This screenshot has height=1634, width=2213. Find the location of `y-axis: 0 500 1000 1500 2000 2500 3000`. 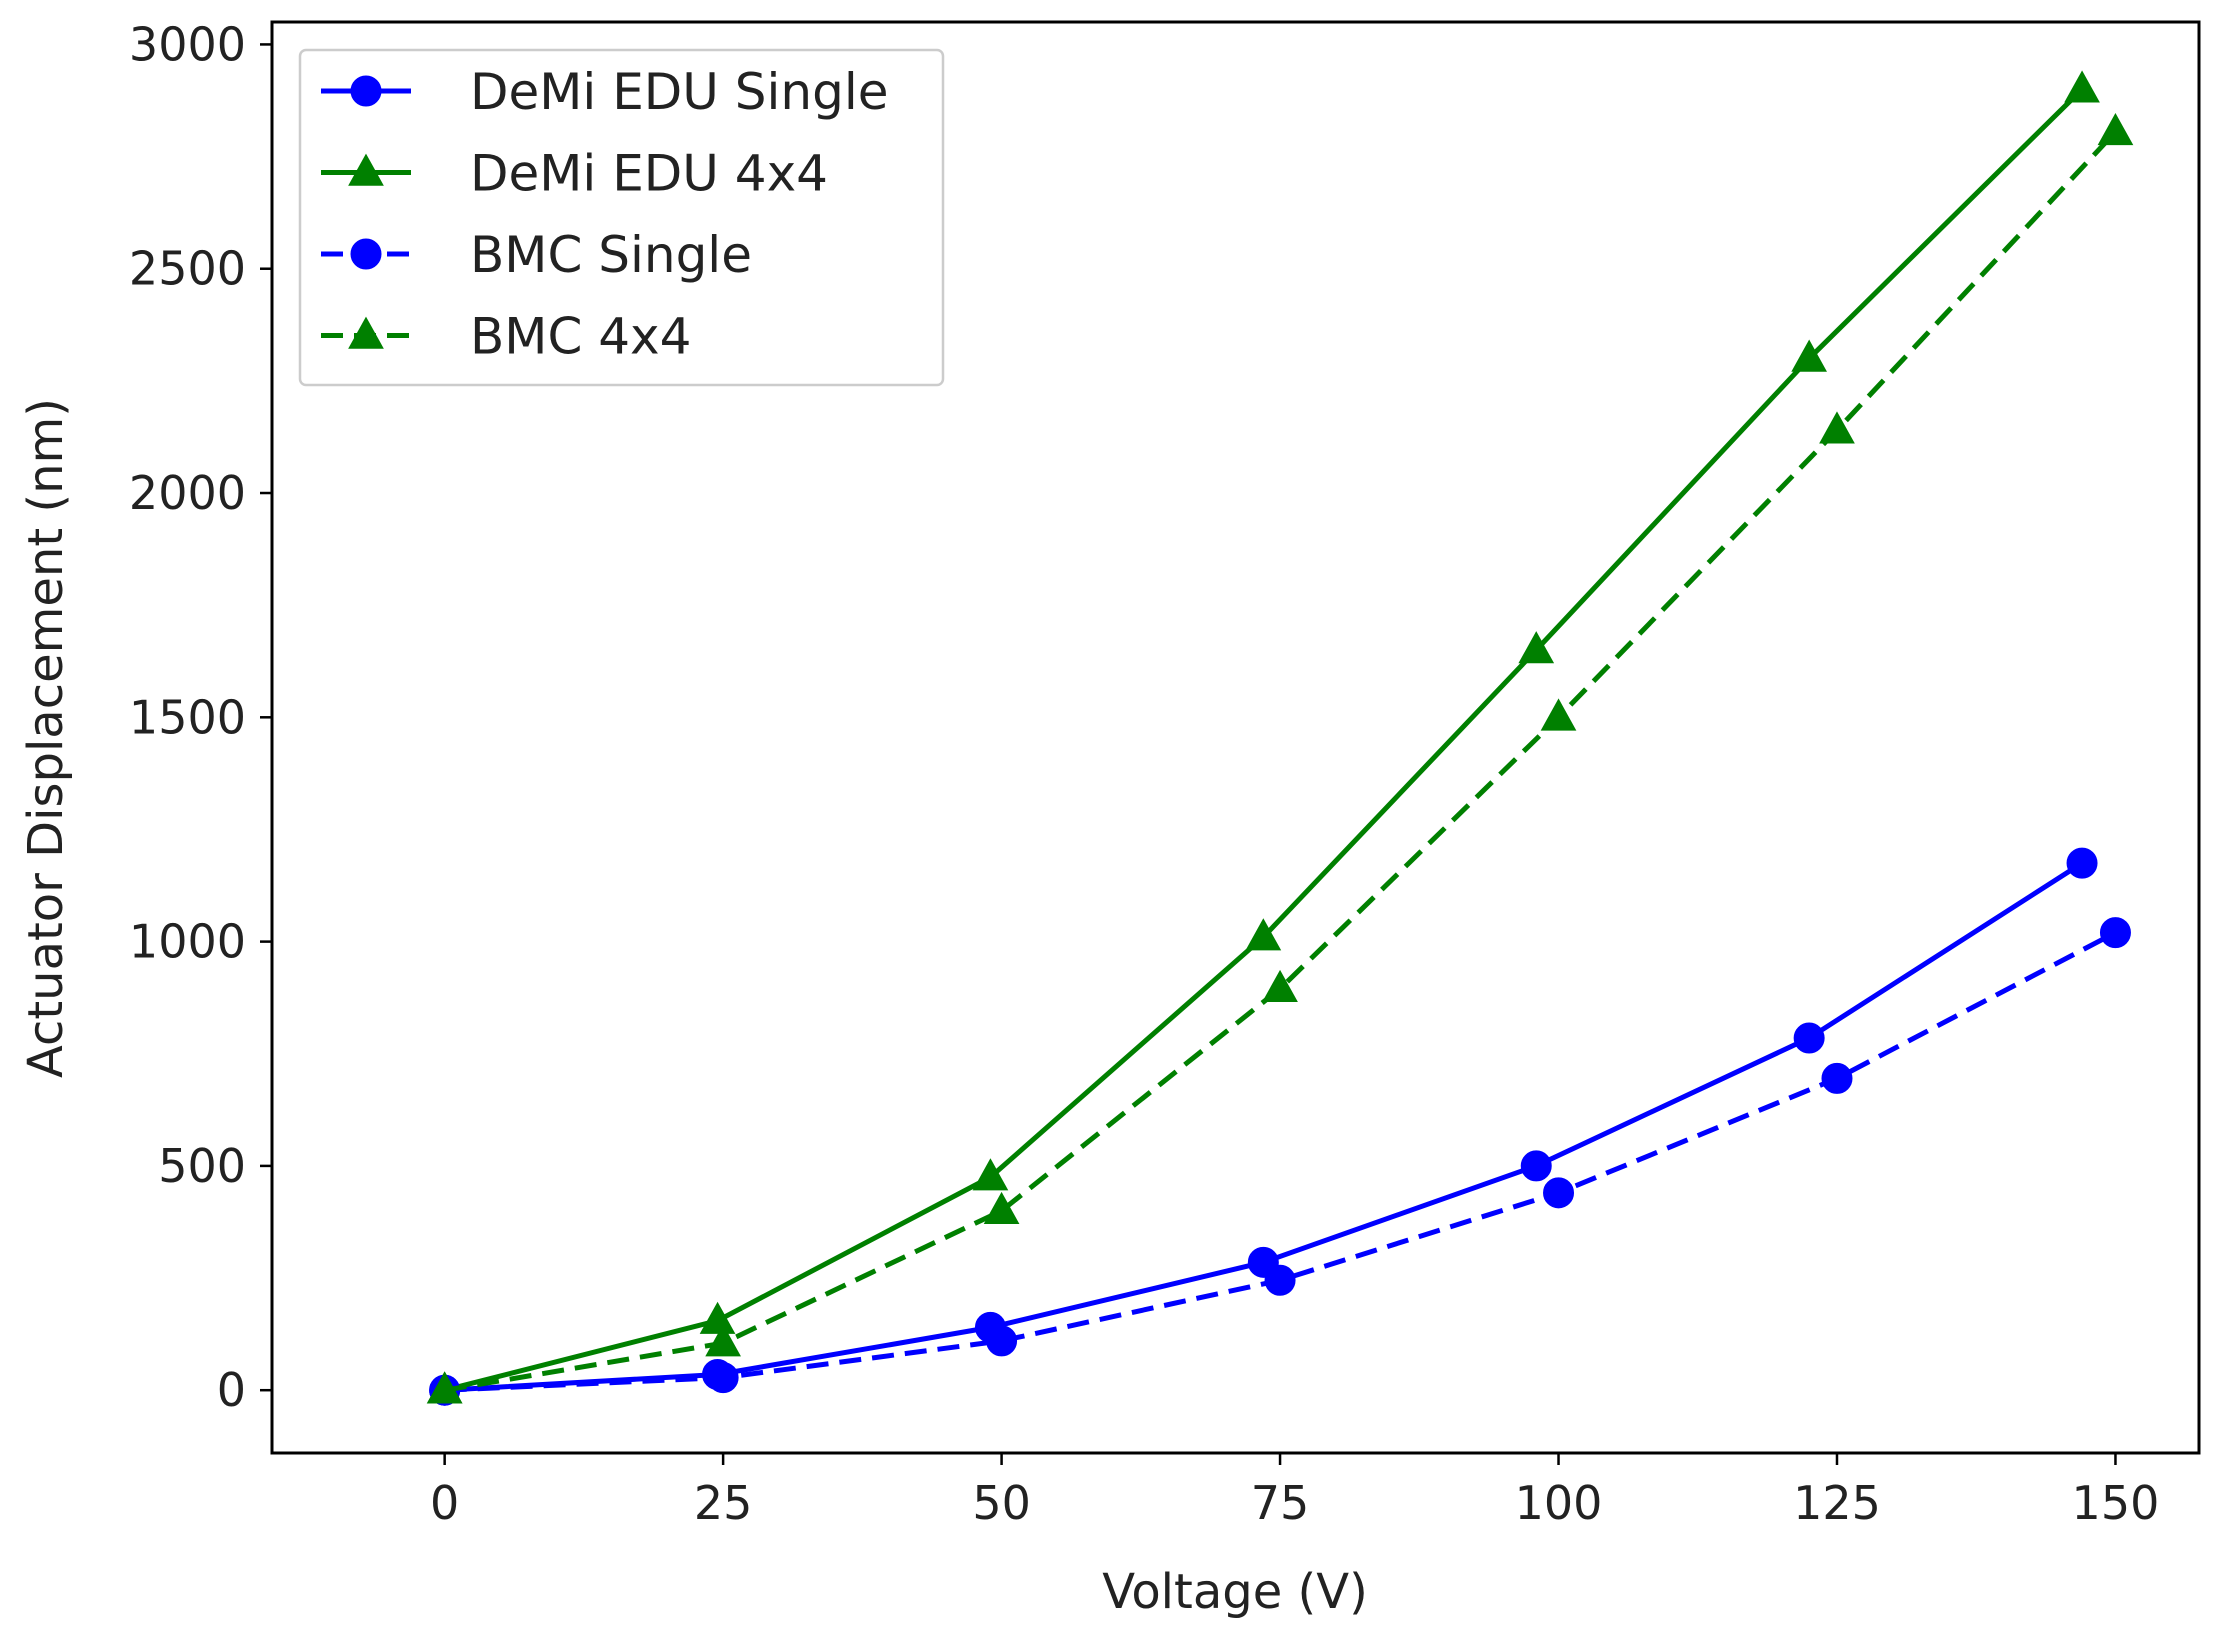

y-axis: 0 500 1000 1500 2000 2500 3000 is located at coordinates (200, 717).